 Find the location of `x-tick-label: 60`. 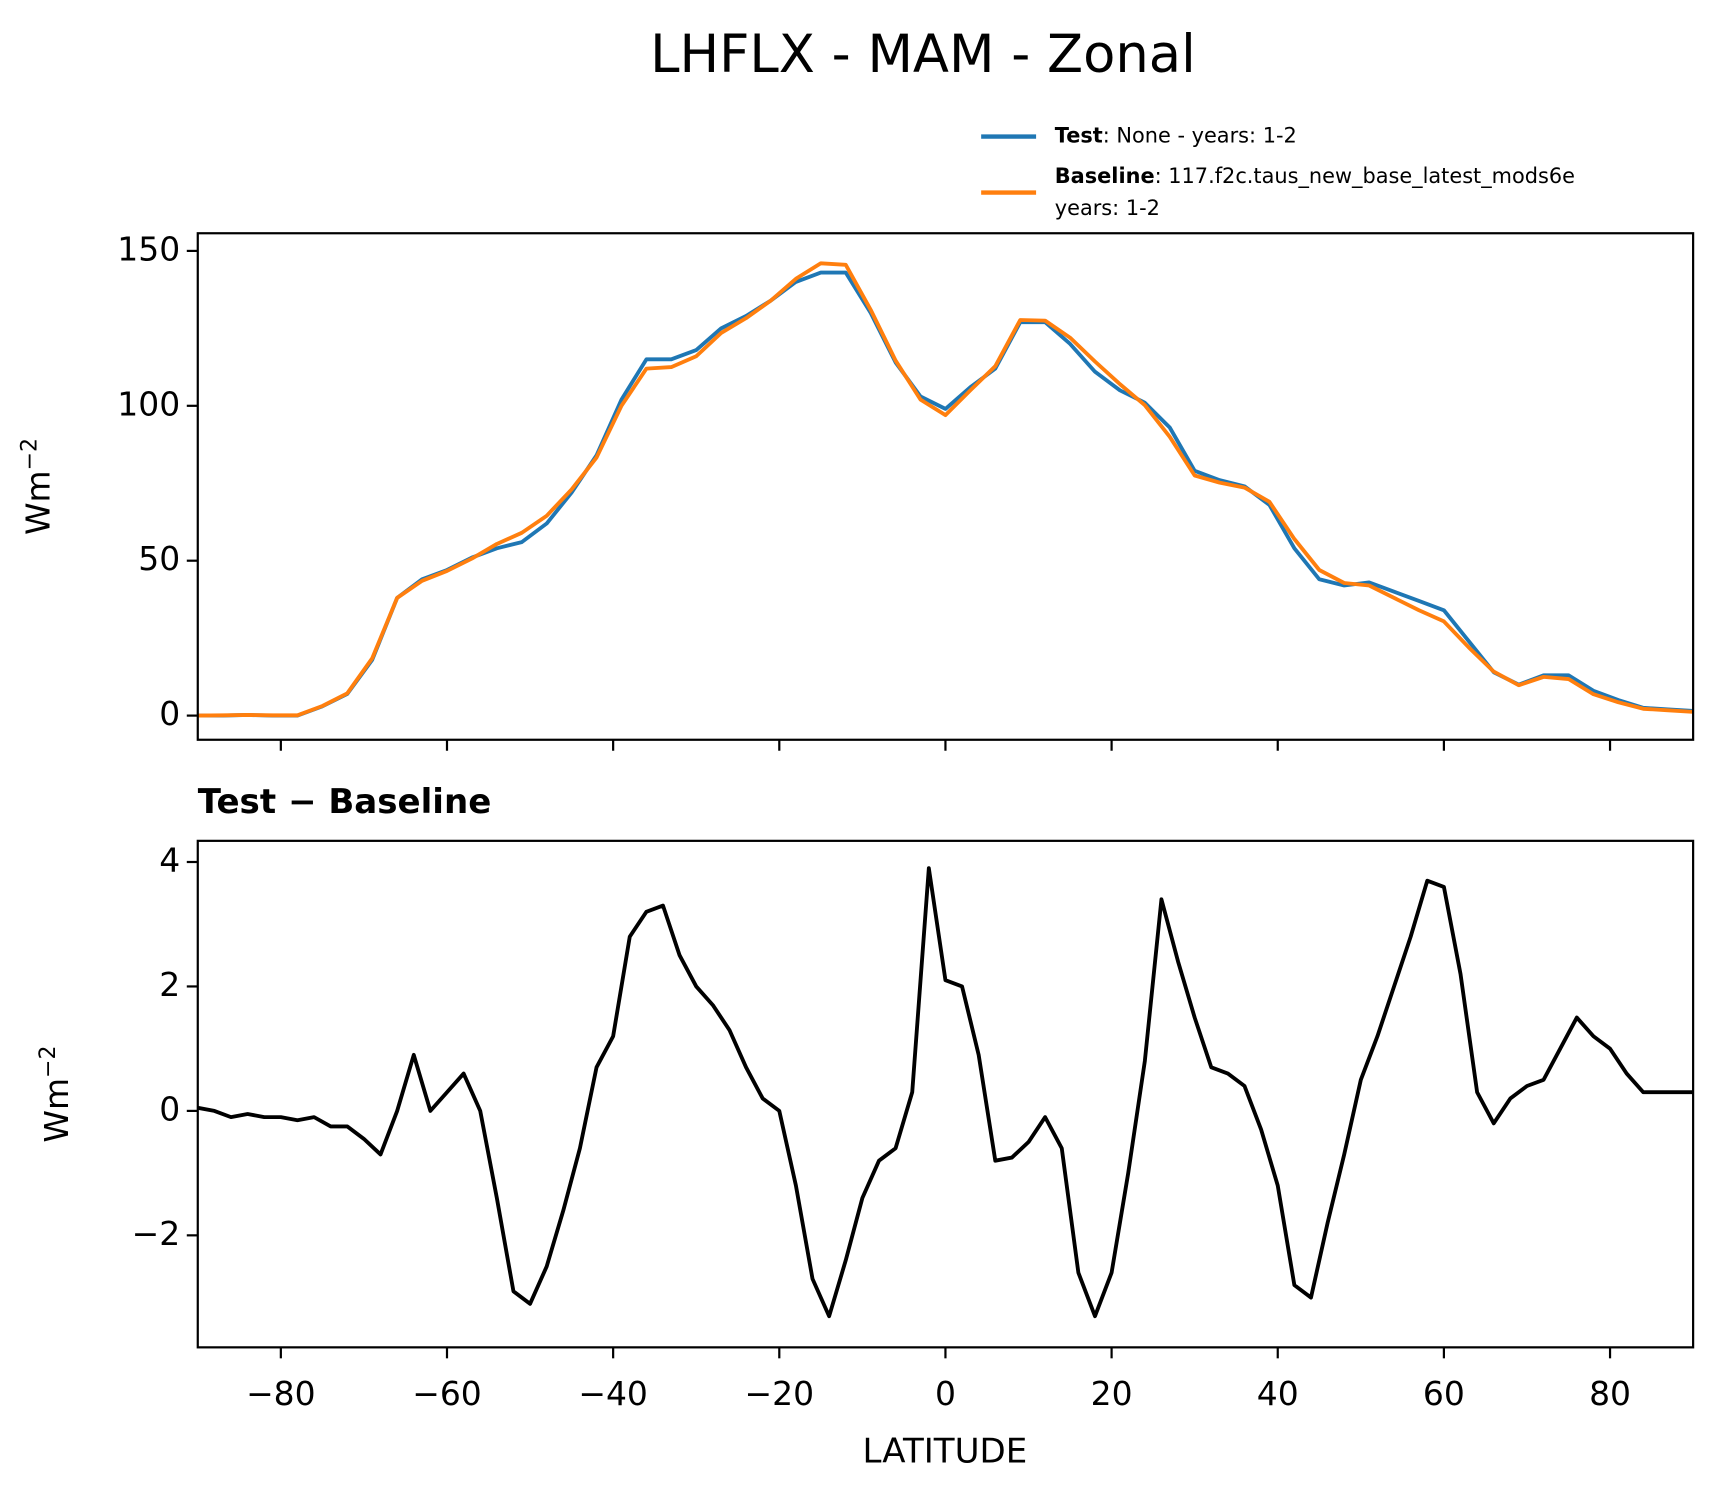

x-tick-label: 60 is located at coordinates (1444, 1393).